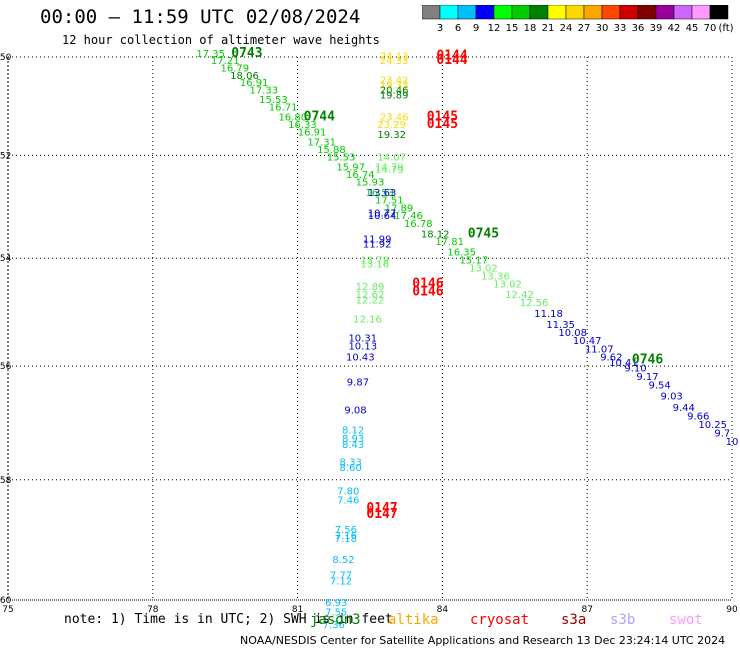 Image resolution: width=740 pixels, height=650 pixels. Describe the element at coordinates (153, 610) in the screenshot. I see `x-tick-label: 78` at that location.